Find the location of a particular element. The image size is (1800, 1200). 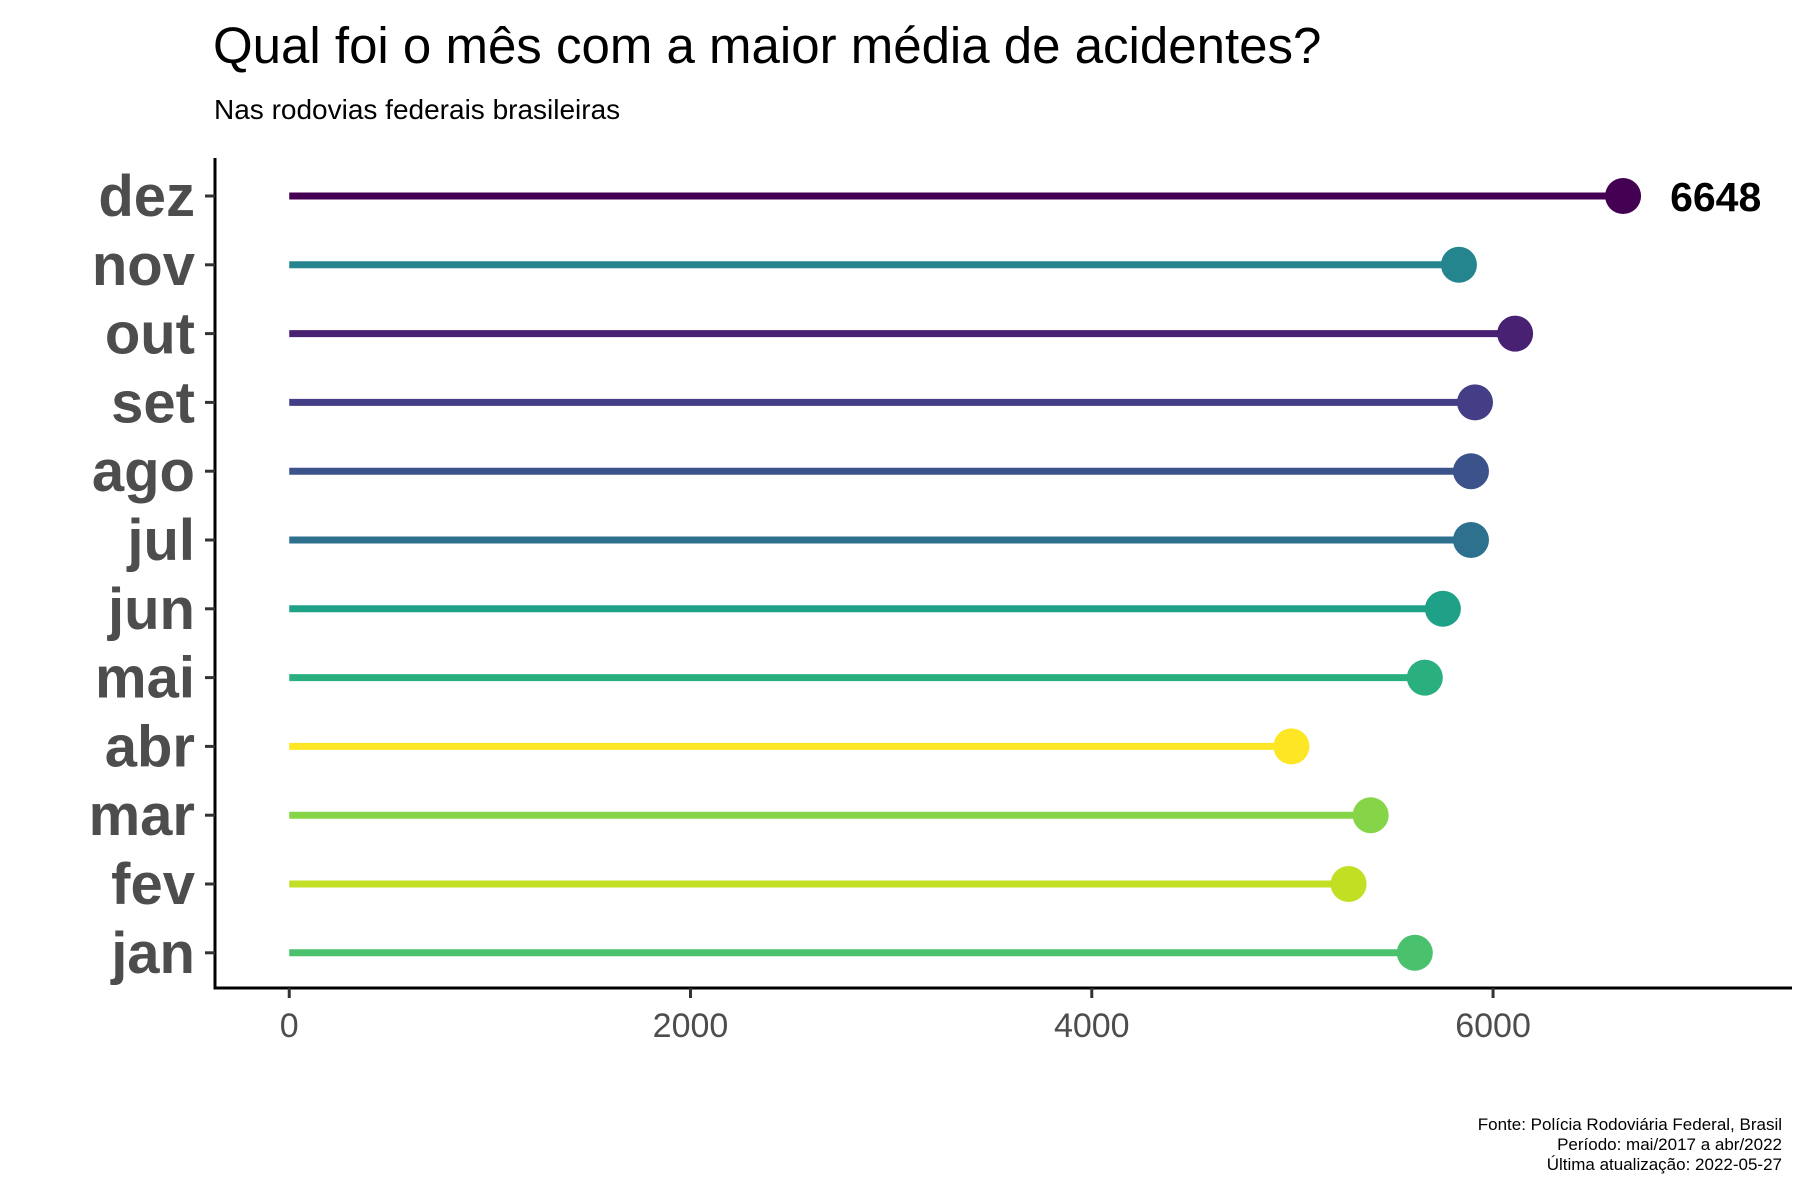

lollipop-dot-jul is located at coordinates (1470, 540).